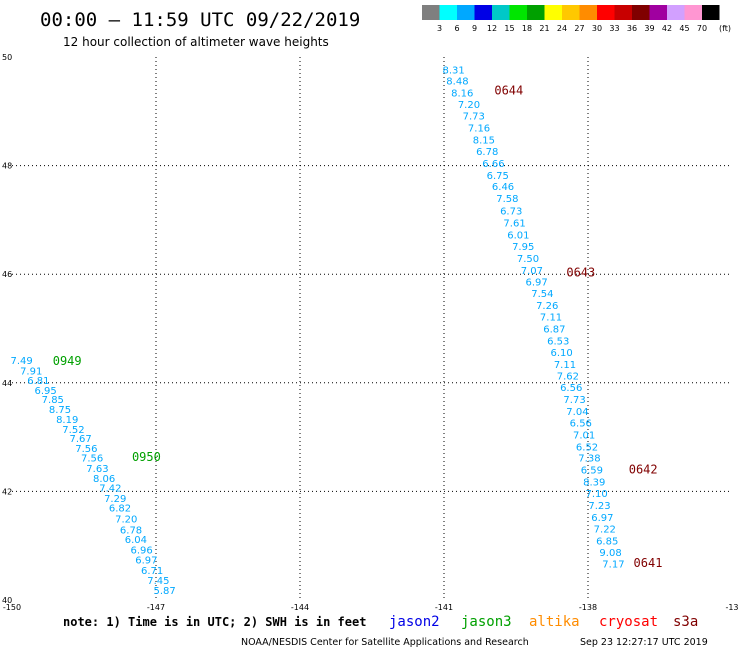  I want to click on colorbar-label: 15, so click(509, 28).